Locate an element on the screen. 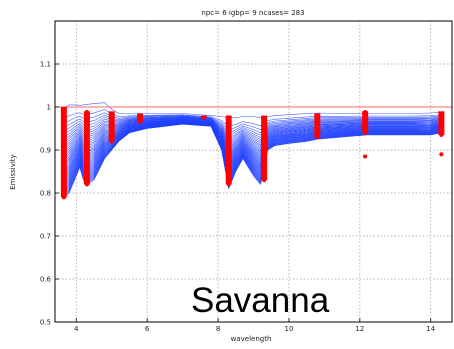 The height and width of the screenshot is (349, 454). y-axis-ticks: 0.5 0.6 0.7 0.8 0.9 1 1.1 is located at coordinates (49, 194).